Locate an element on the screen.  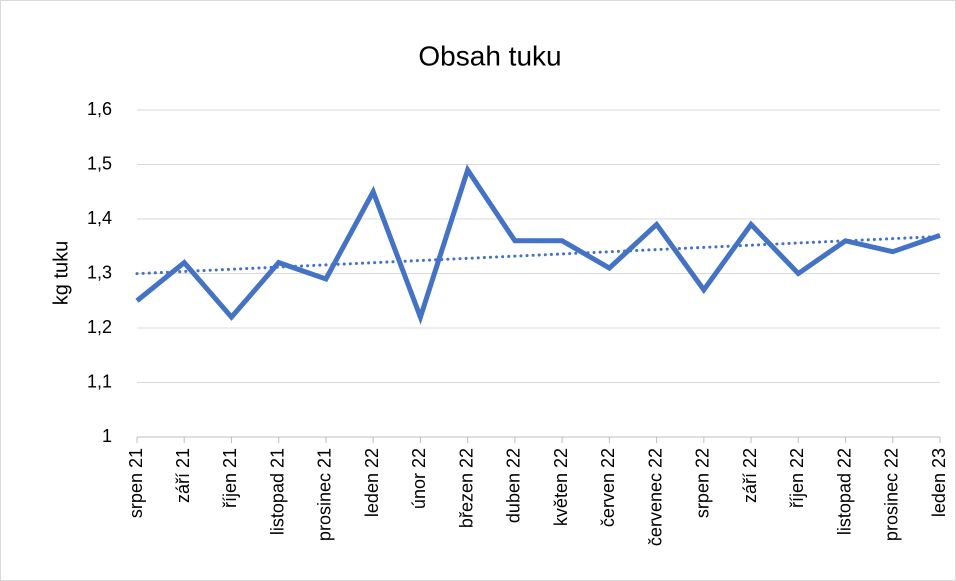
x-tick-label: listopad 21 is located at coordinates (277, 491).